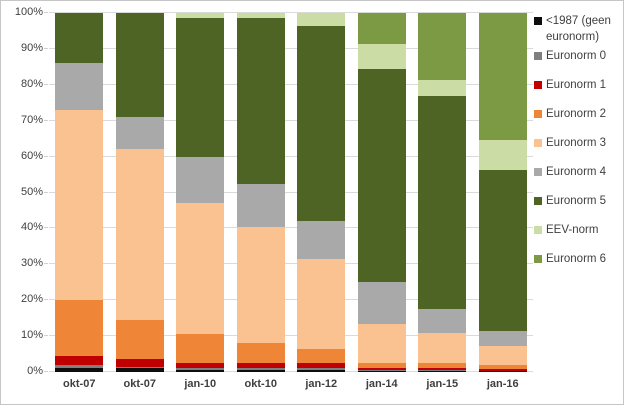 Image resolution: width=624 pixels, height=405 pixels. I want to click on y-axis-tick-label: 60%, so click(31, 155).